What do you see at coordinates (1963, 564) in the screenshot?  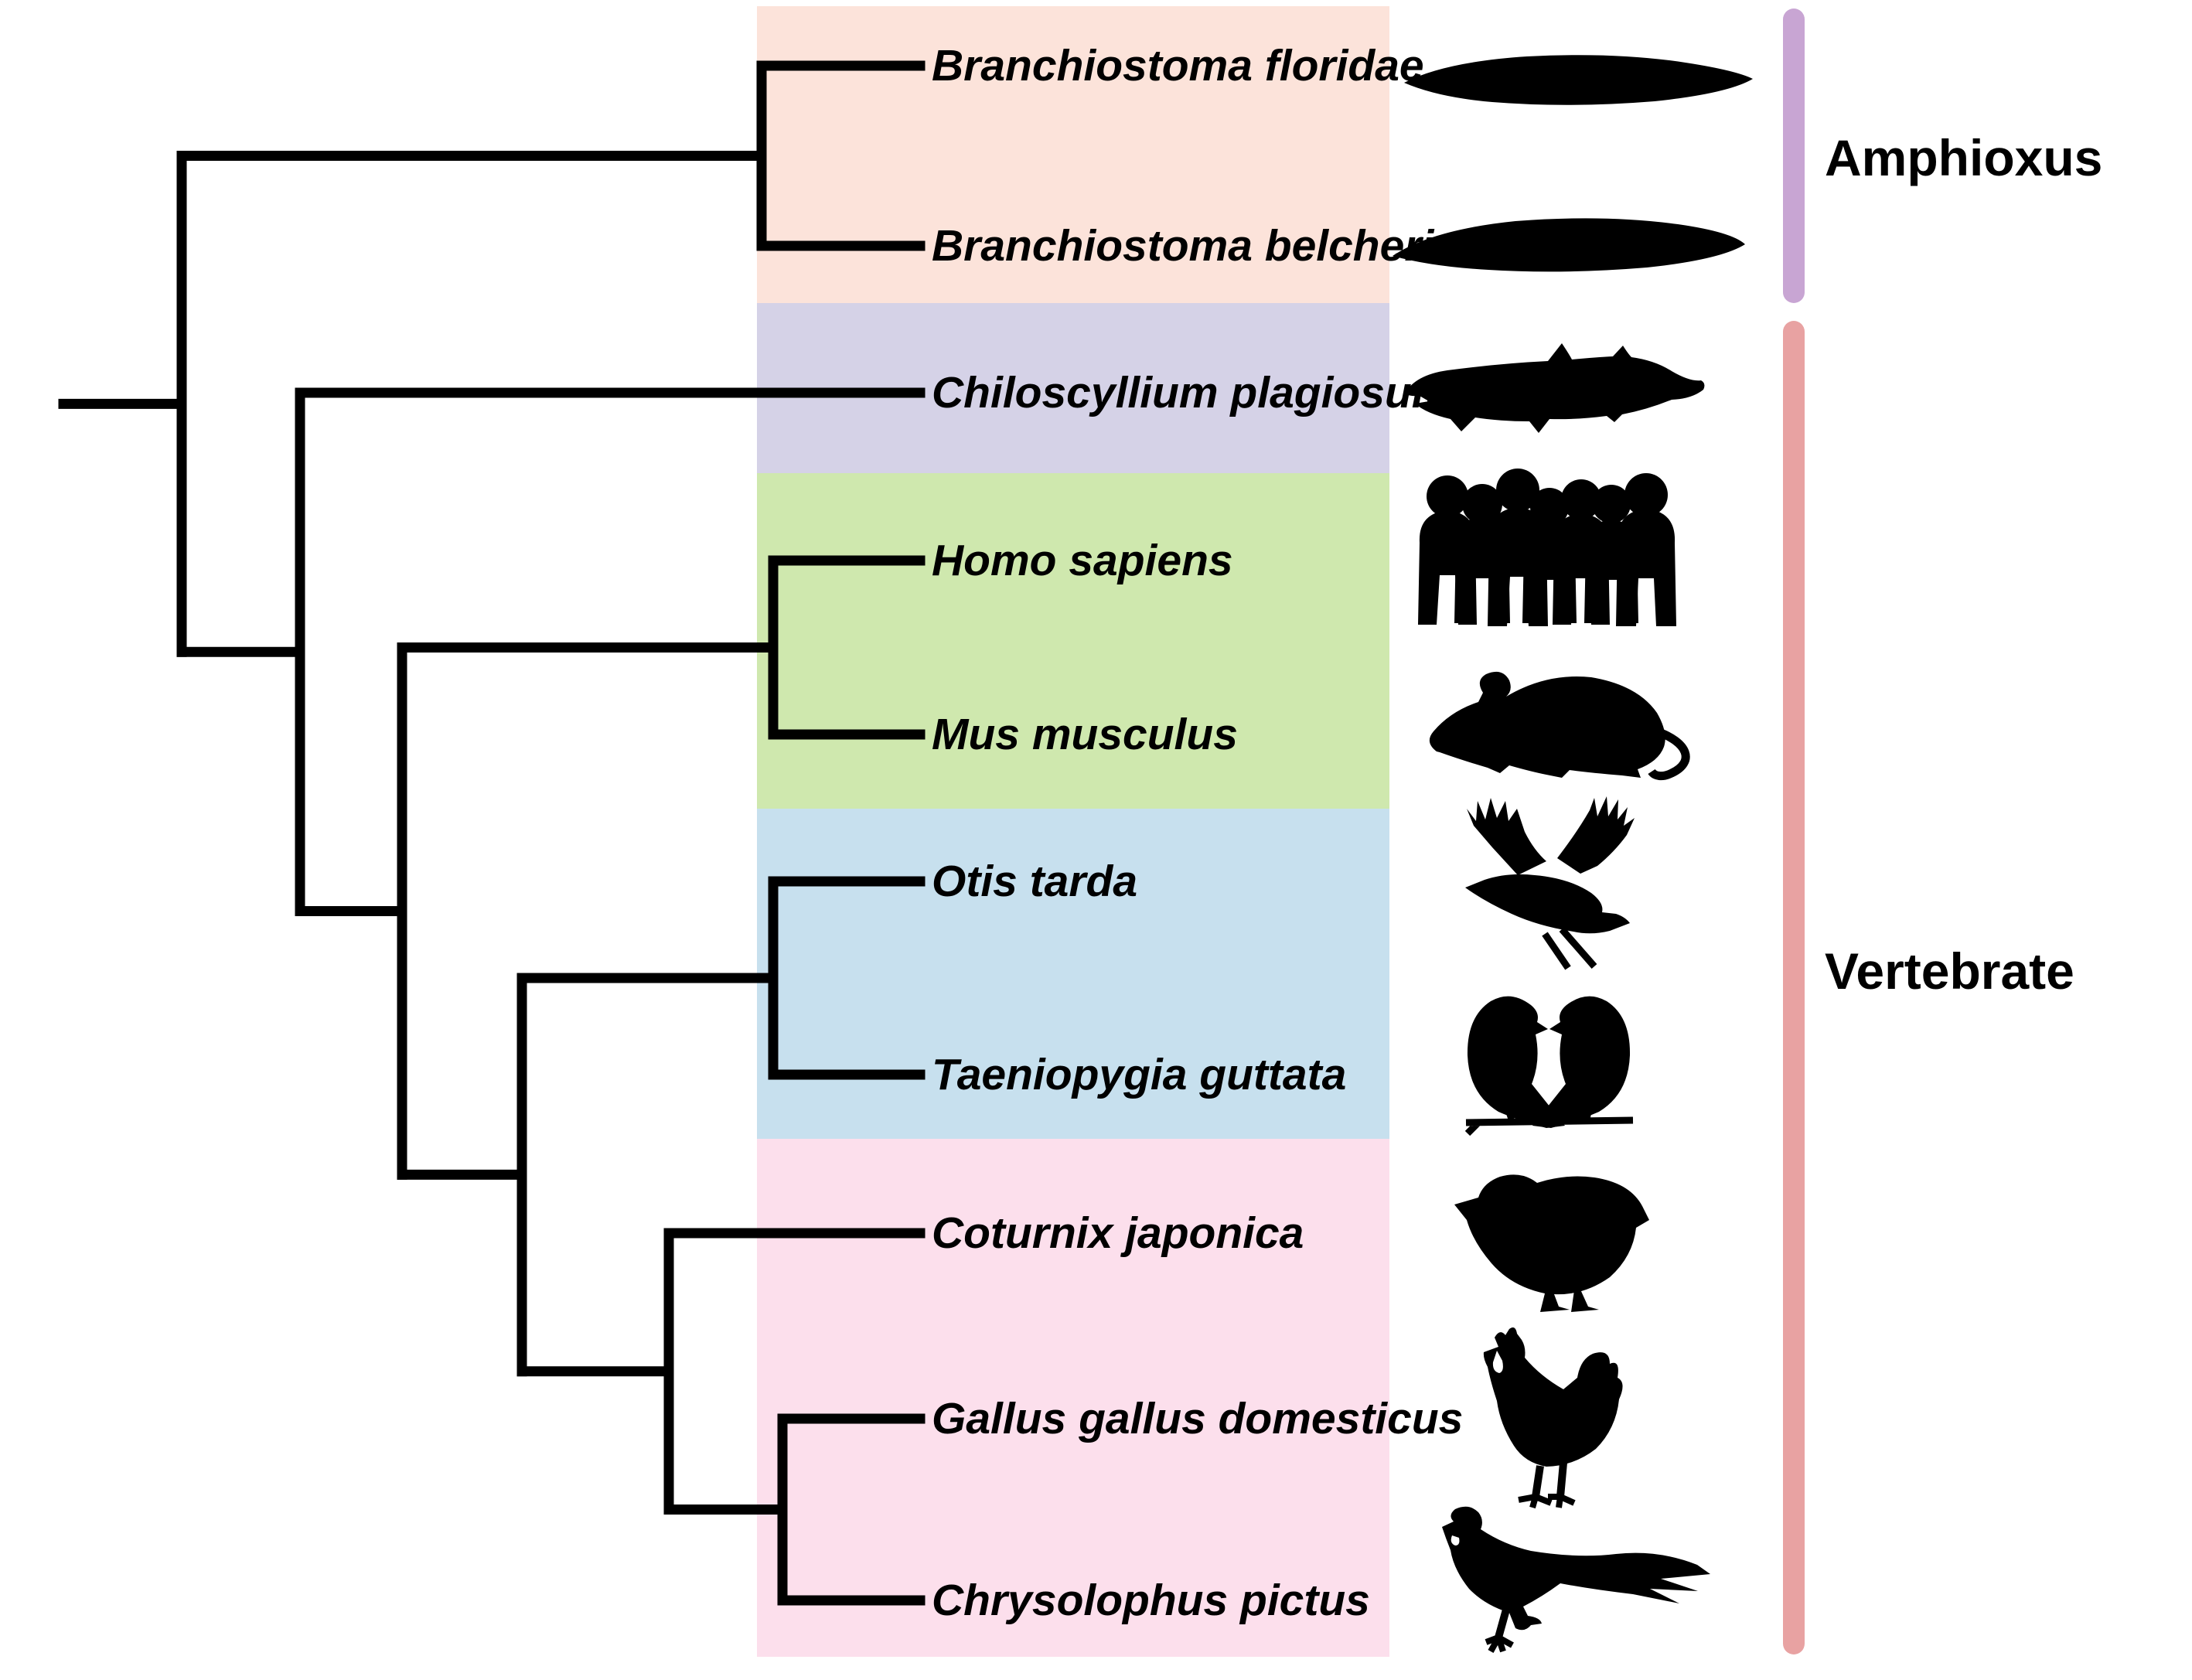 I see `clade-labels: Amphioxus Vertebrate` at bounding box center [1963, 564].